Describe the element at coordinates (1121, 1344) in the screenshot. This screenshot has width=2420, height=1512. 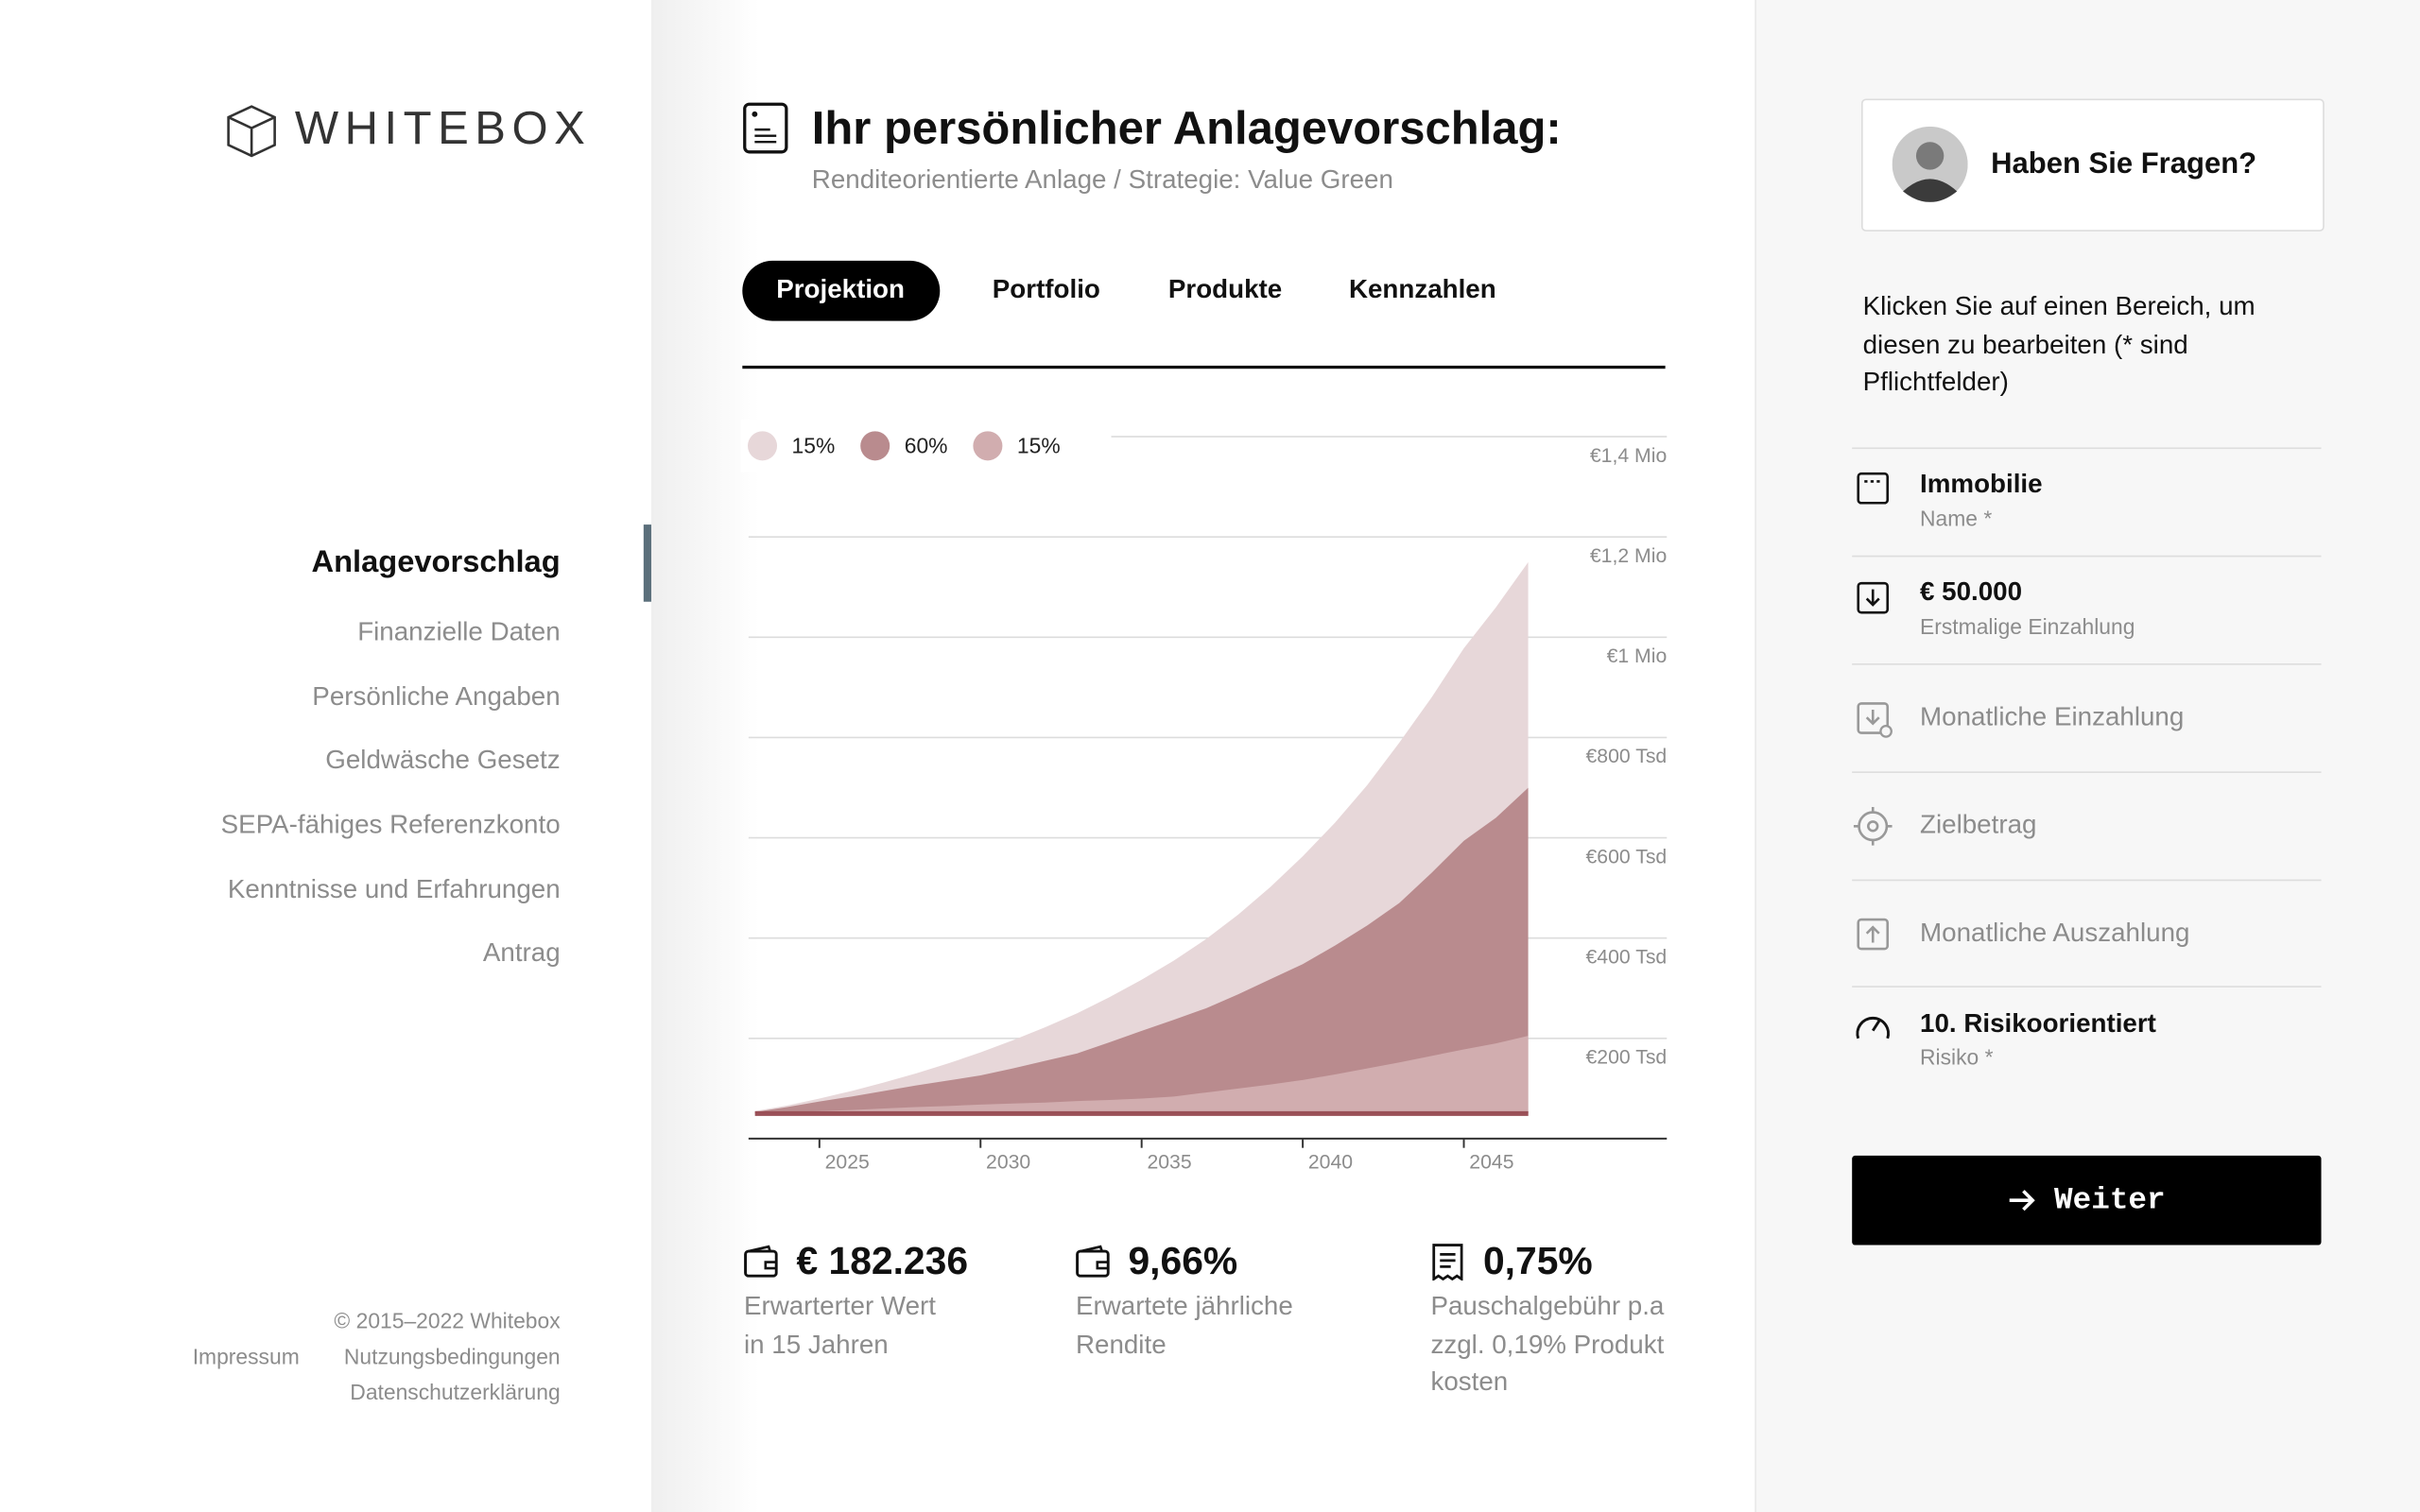
I see `stat-label-line: Rendite` at that location.